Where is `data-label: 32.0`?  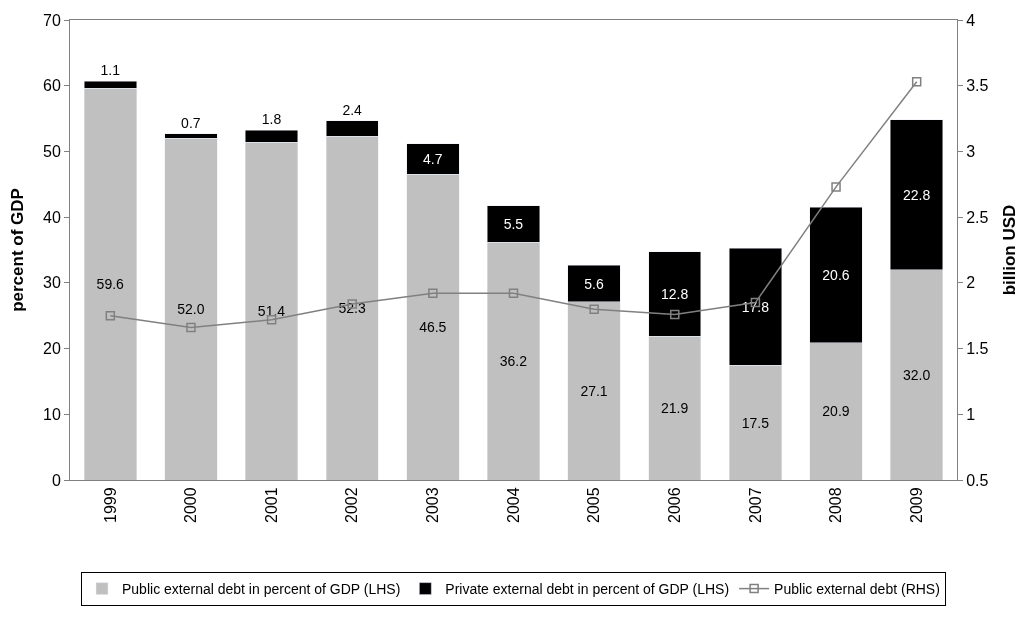
data-label: 32.0 is located at coordinates (916, 374).